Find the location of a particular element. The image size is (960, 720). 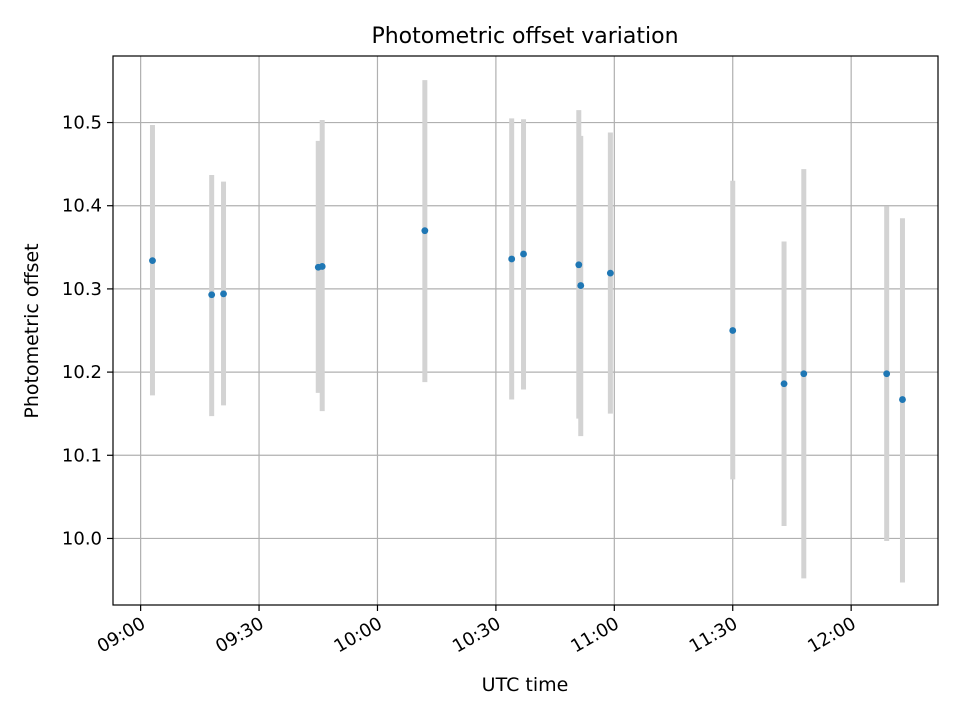

x-tick-label: 12:00 is located at coordinates (831, 635).